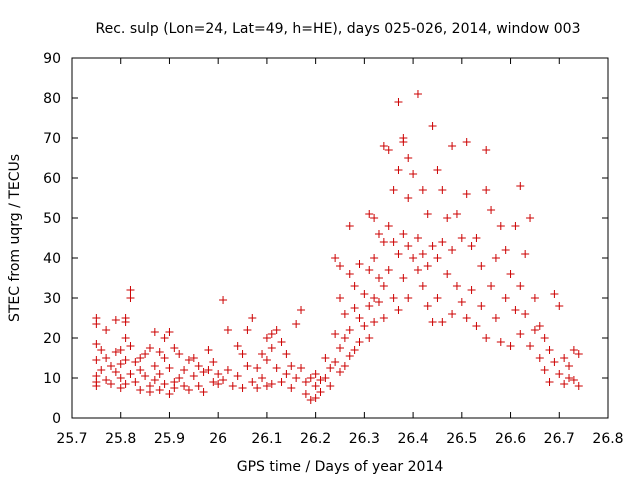  Describe the element at coordinates (510, 439) in the screenshot. I see `x-tick-label: 26.6` at that location.